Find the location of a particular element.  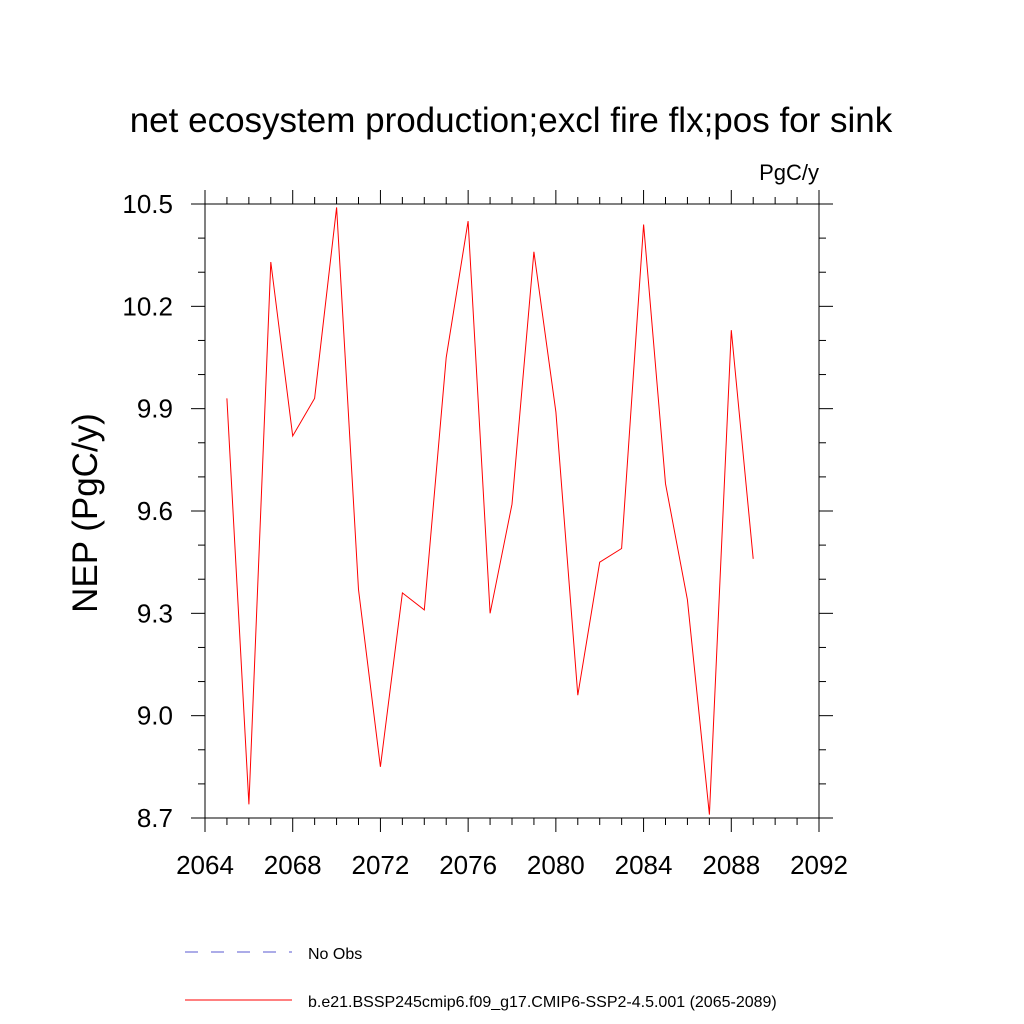

y-tick-label: 9.3 is located at coordinates (155, 613).